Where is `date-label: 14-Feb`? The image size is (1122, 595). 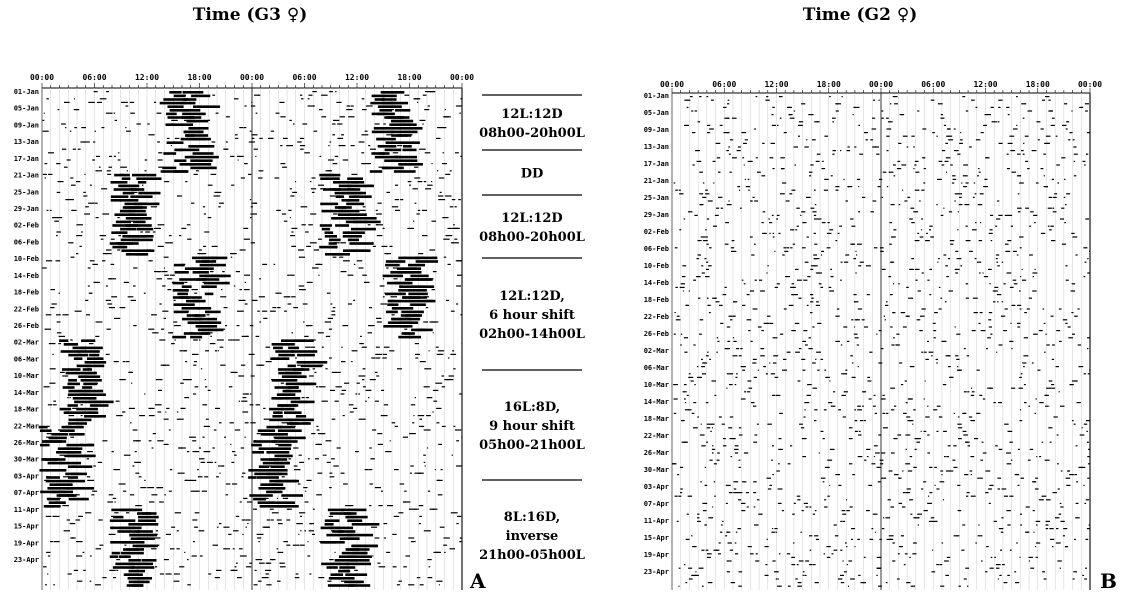 date-label: 14-Feb is located at coordinates (26, 276).